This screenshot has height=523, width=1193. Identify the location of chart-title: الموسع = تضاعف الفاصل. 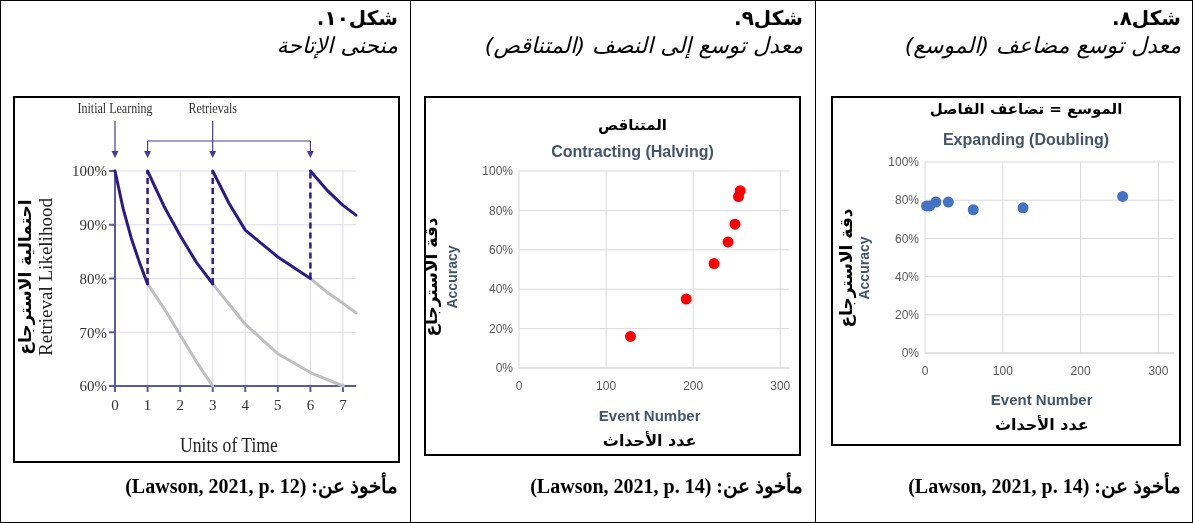
(1026, 109).